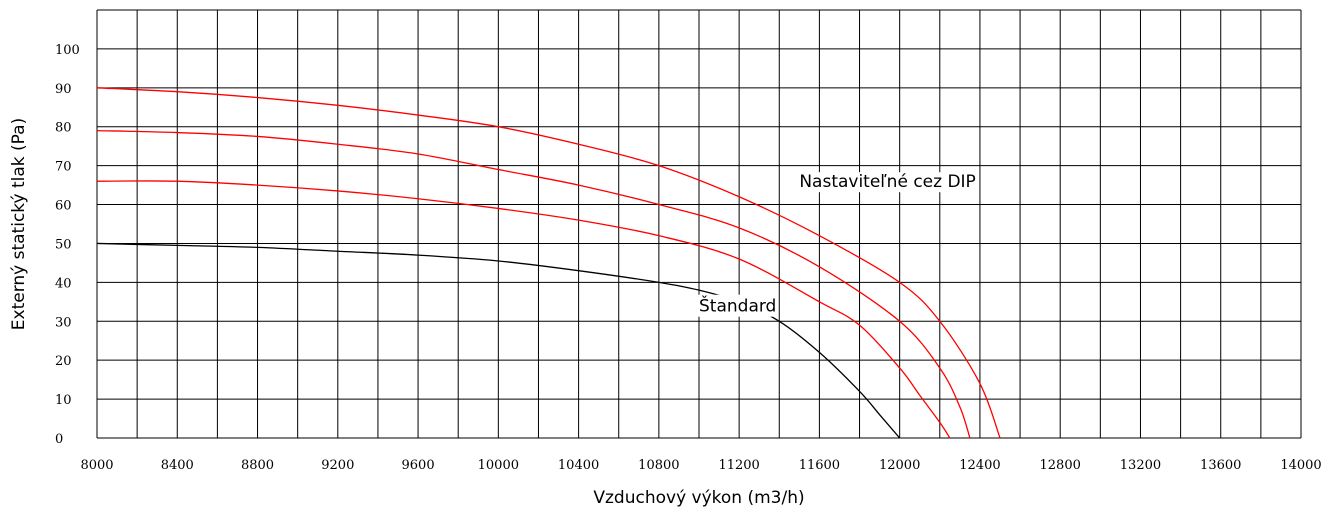 The width and height of the screenshot is (1328, 513). Describe the element at coordinates (738, 465) in the screenshot. I see `x-tick-label: 11200` at that location.